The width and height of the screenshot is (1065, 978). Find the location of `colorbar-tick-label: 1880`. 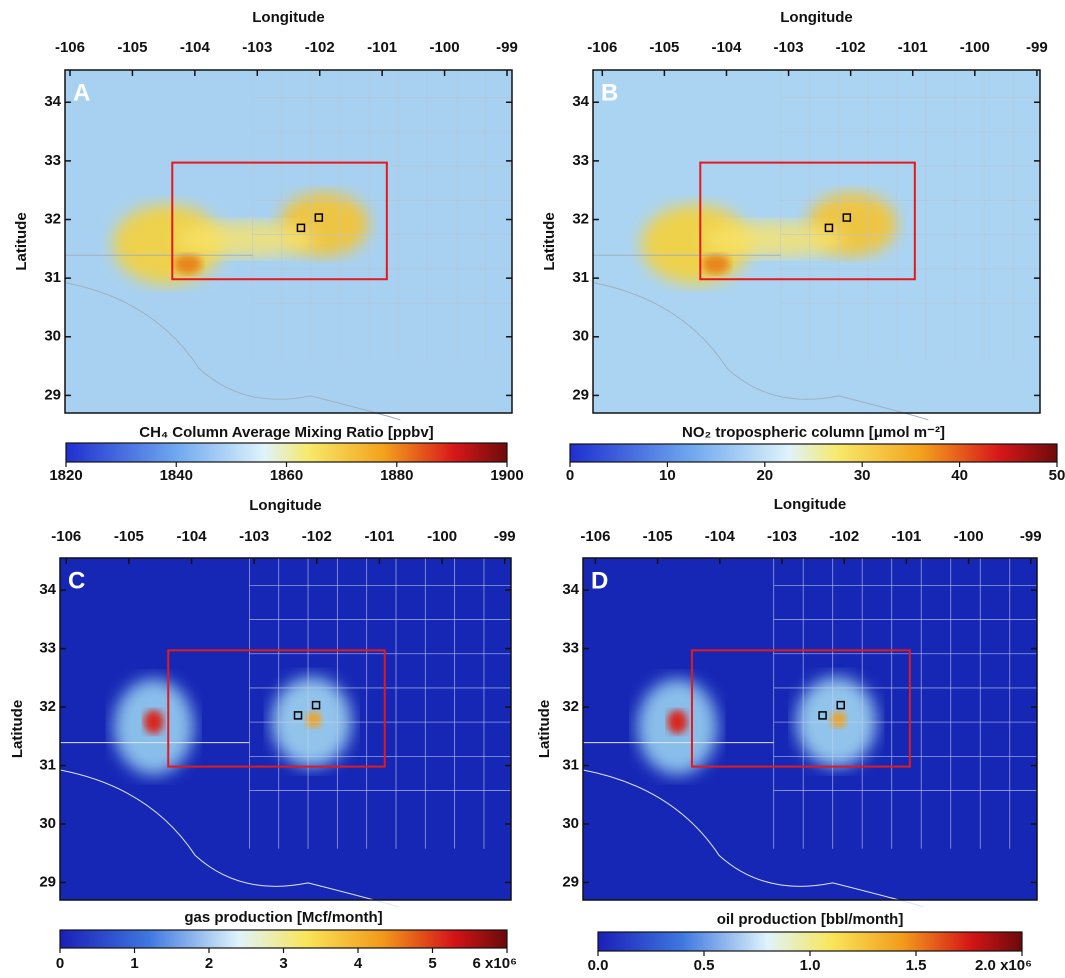

colorbar-tick-label: 1880 is located at coordinates (396, 475).